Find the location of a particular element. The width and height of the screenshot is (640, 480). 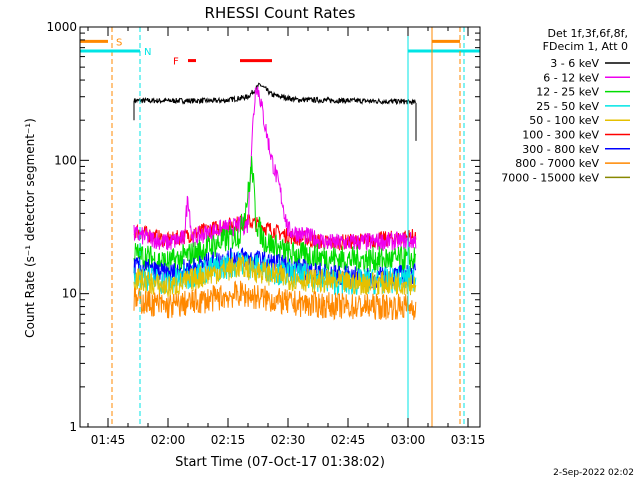

chart-title: RHESSI Count Rates is located at coordinates (280, 13).